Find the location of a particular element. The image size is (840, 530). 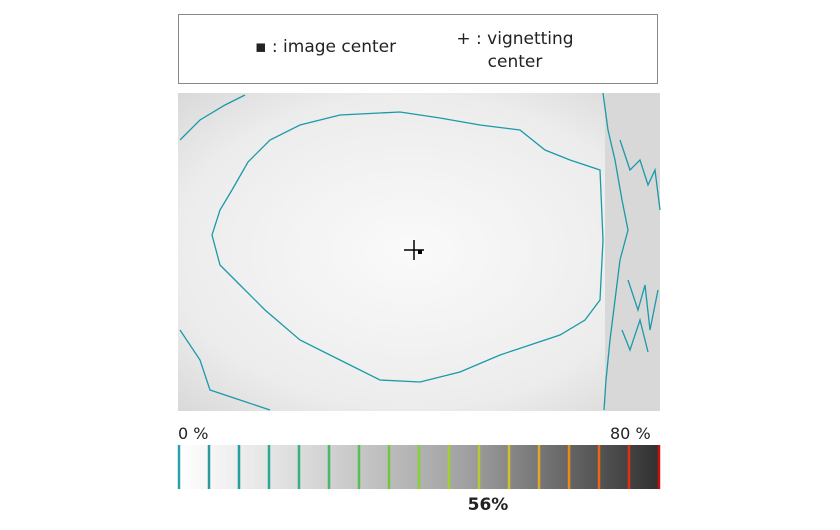

scale-stripes is located at coordinates (419, 467).